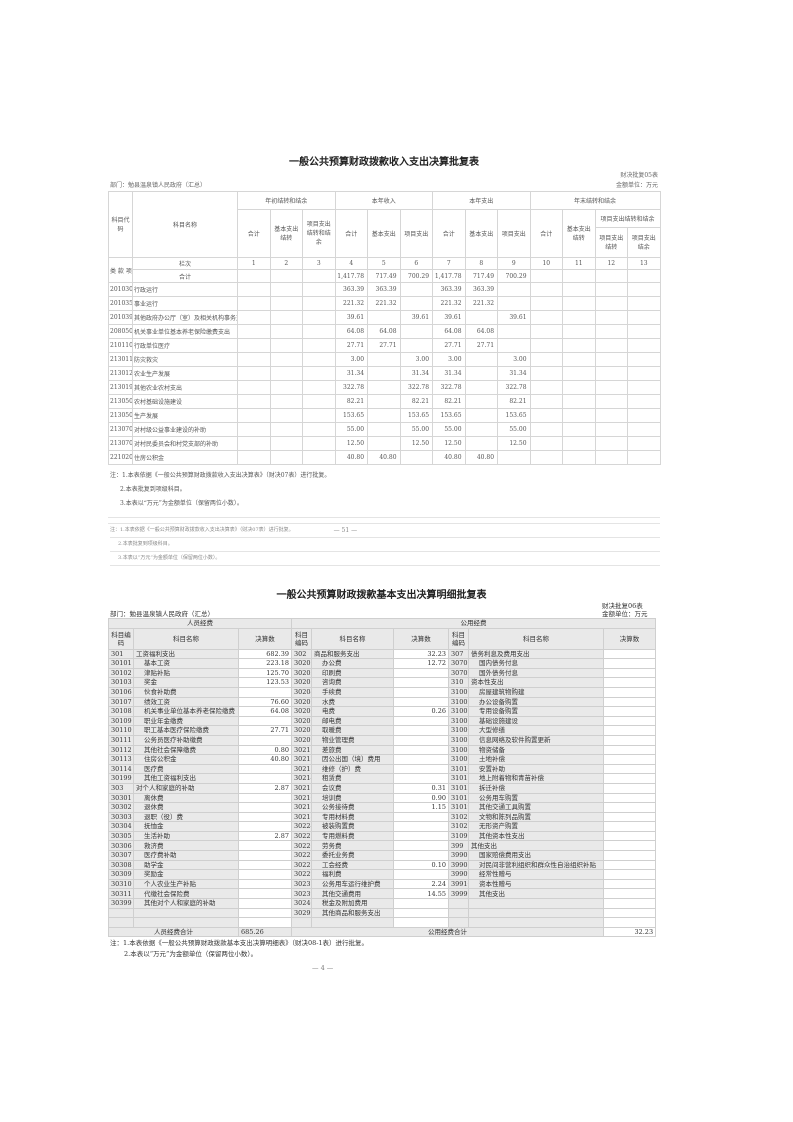 Image resolution: width=793 pixels, height=1122 pixels. Describe the element at coordinates (622, 606) in the screenshot. I see `table2-form-number: 财决批复06表` at that location.